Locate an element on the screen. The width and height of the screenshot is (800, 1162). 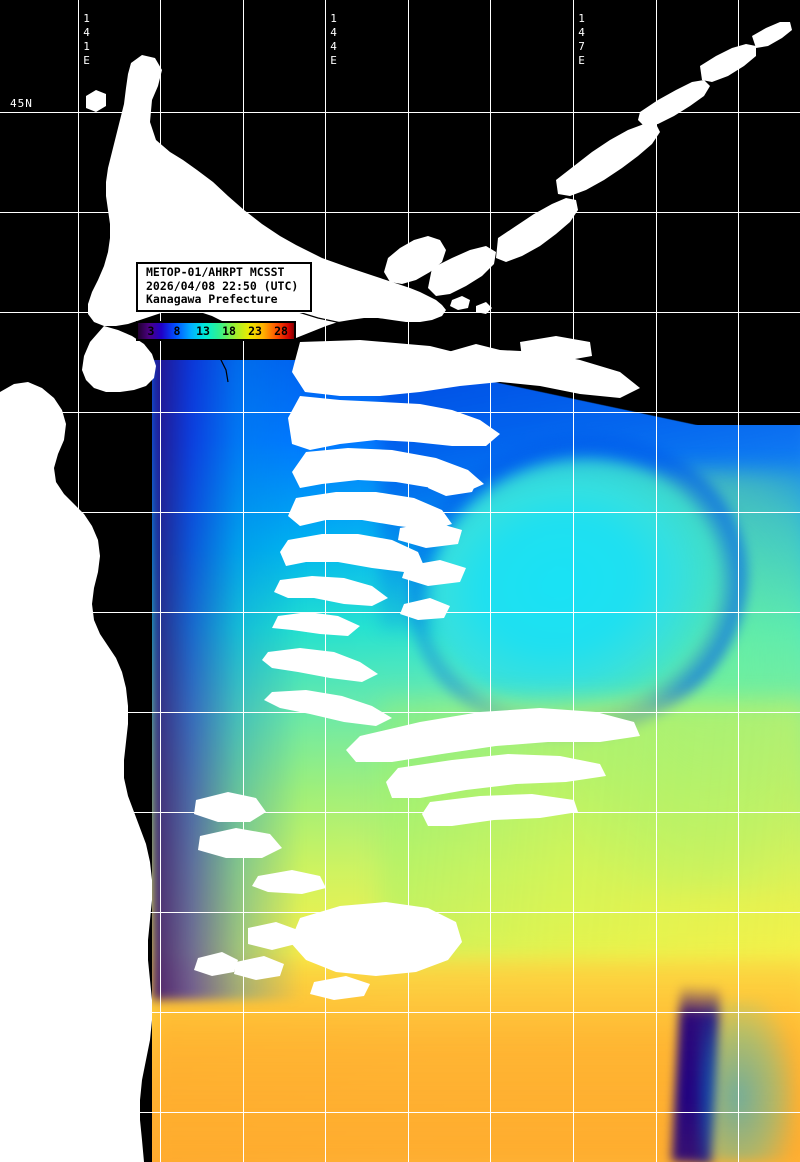
shikotan-island is located at coordinates (460, 303).